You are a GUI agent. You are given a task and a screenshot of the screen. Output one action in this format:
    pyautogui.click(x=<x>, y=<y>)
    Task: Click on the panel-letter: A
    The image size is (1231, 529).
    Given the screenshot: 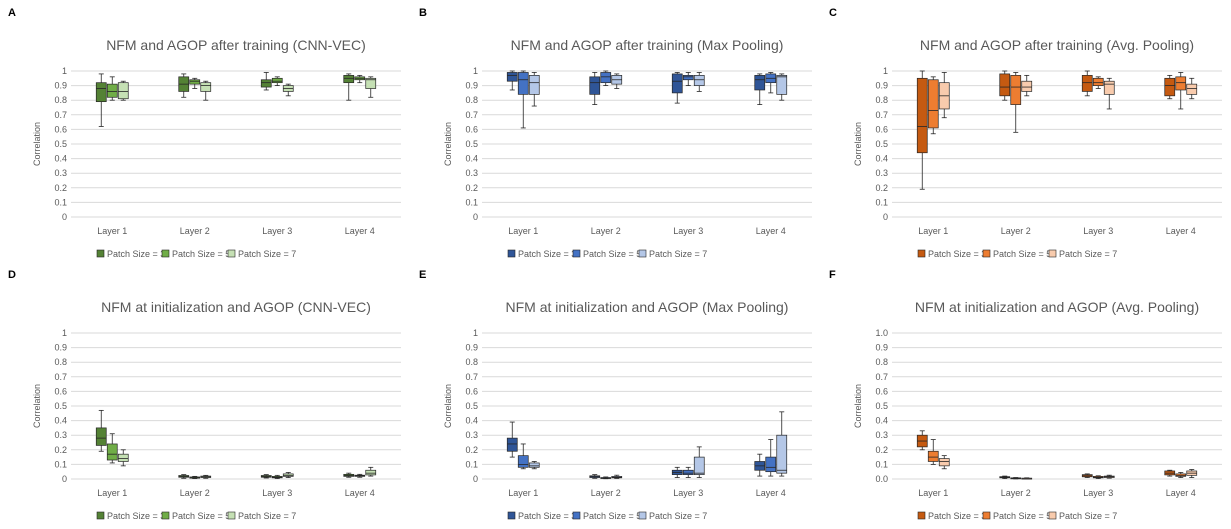 What is the action you would take?
    pyautogui.click(x=12, y=13)
    